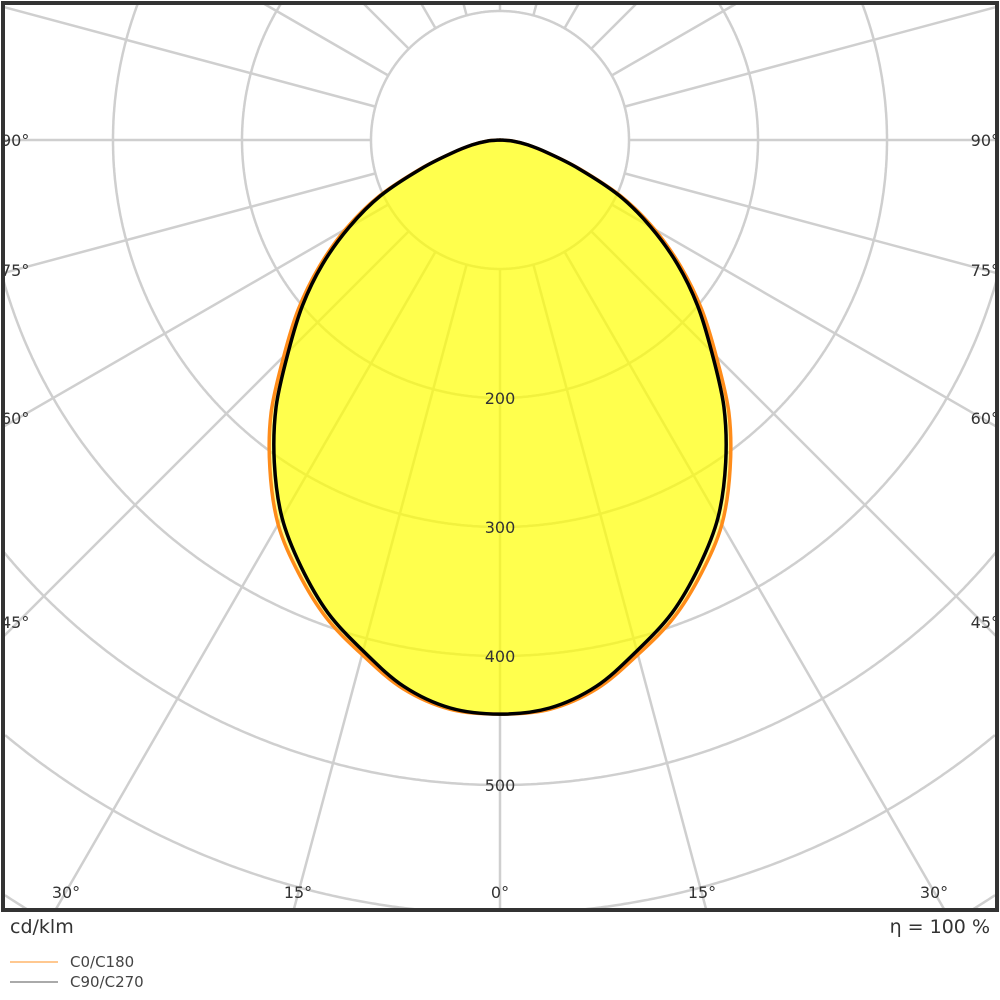  Describe the element at coordinates (102, 962) in the screenshot. I see `legend-label: C0/C180` at that location.